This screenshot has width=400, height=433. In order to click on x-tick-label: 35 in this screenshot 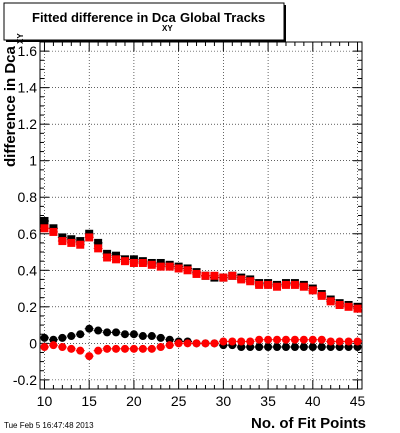, I will do `click(268, 401)`.